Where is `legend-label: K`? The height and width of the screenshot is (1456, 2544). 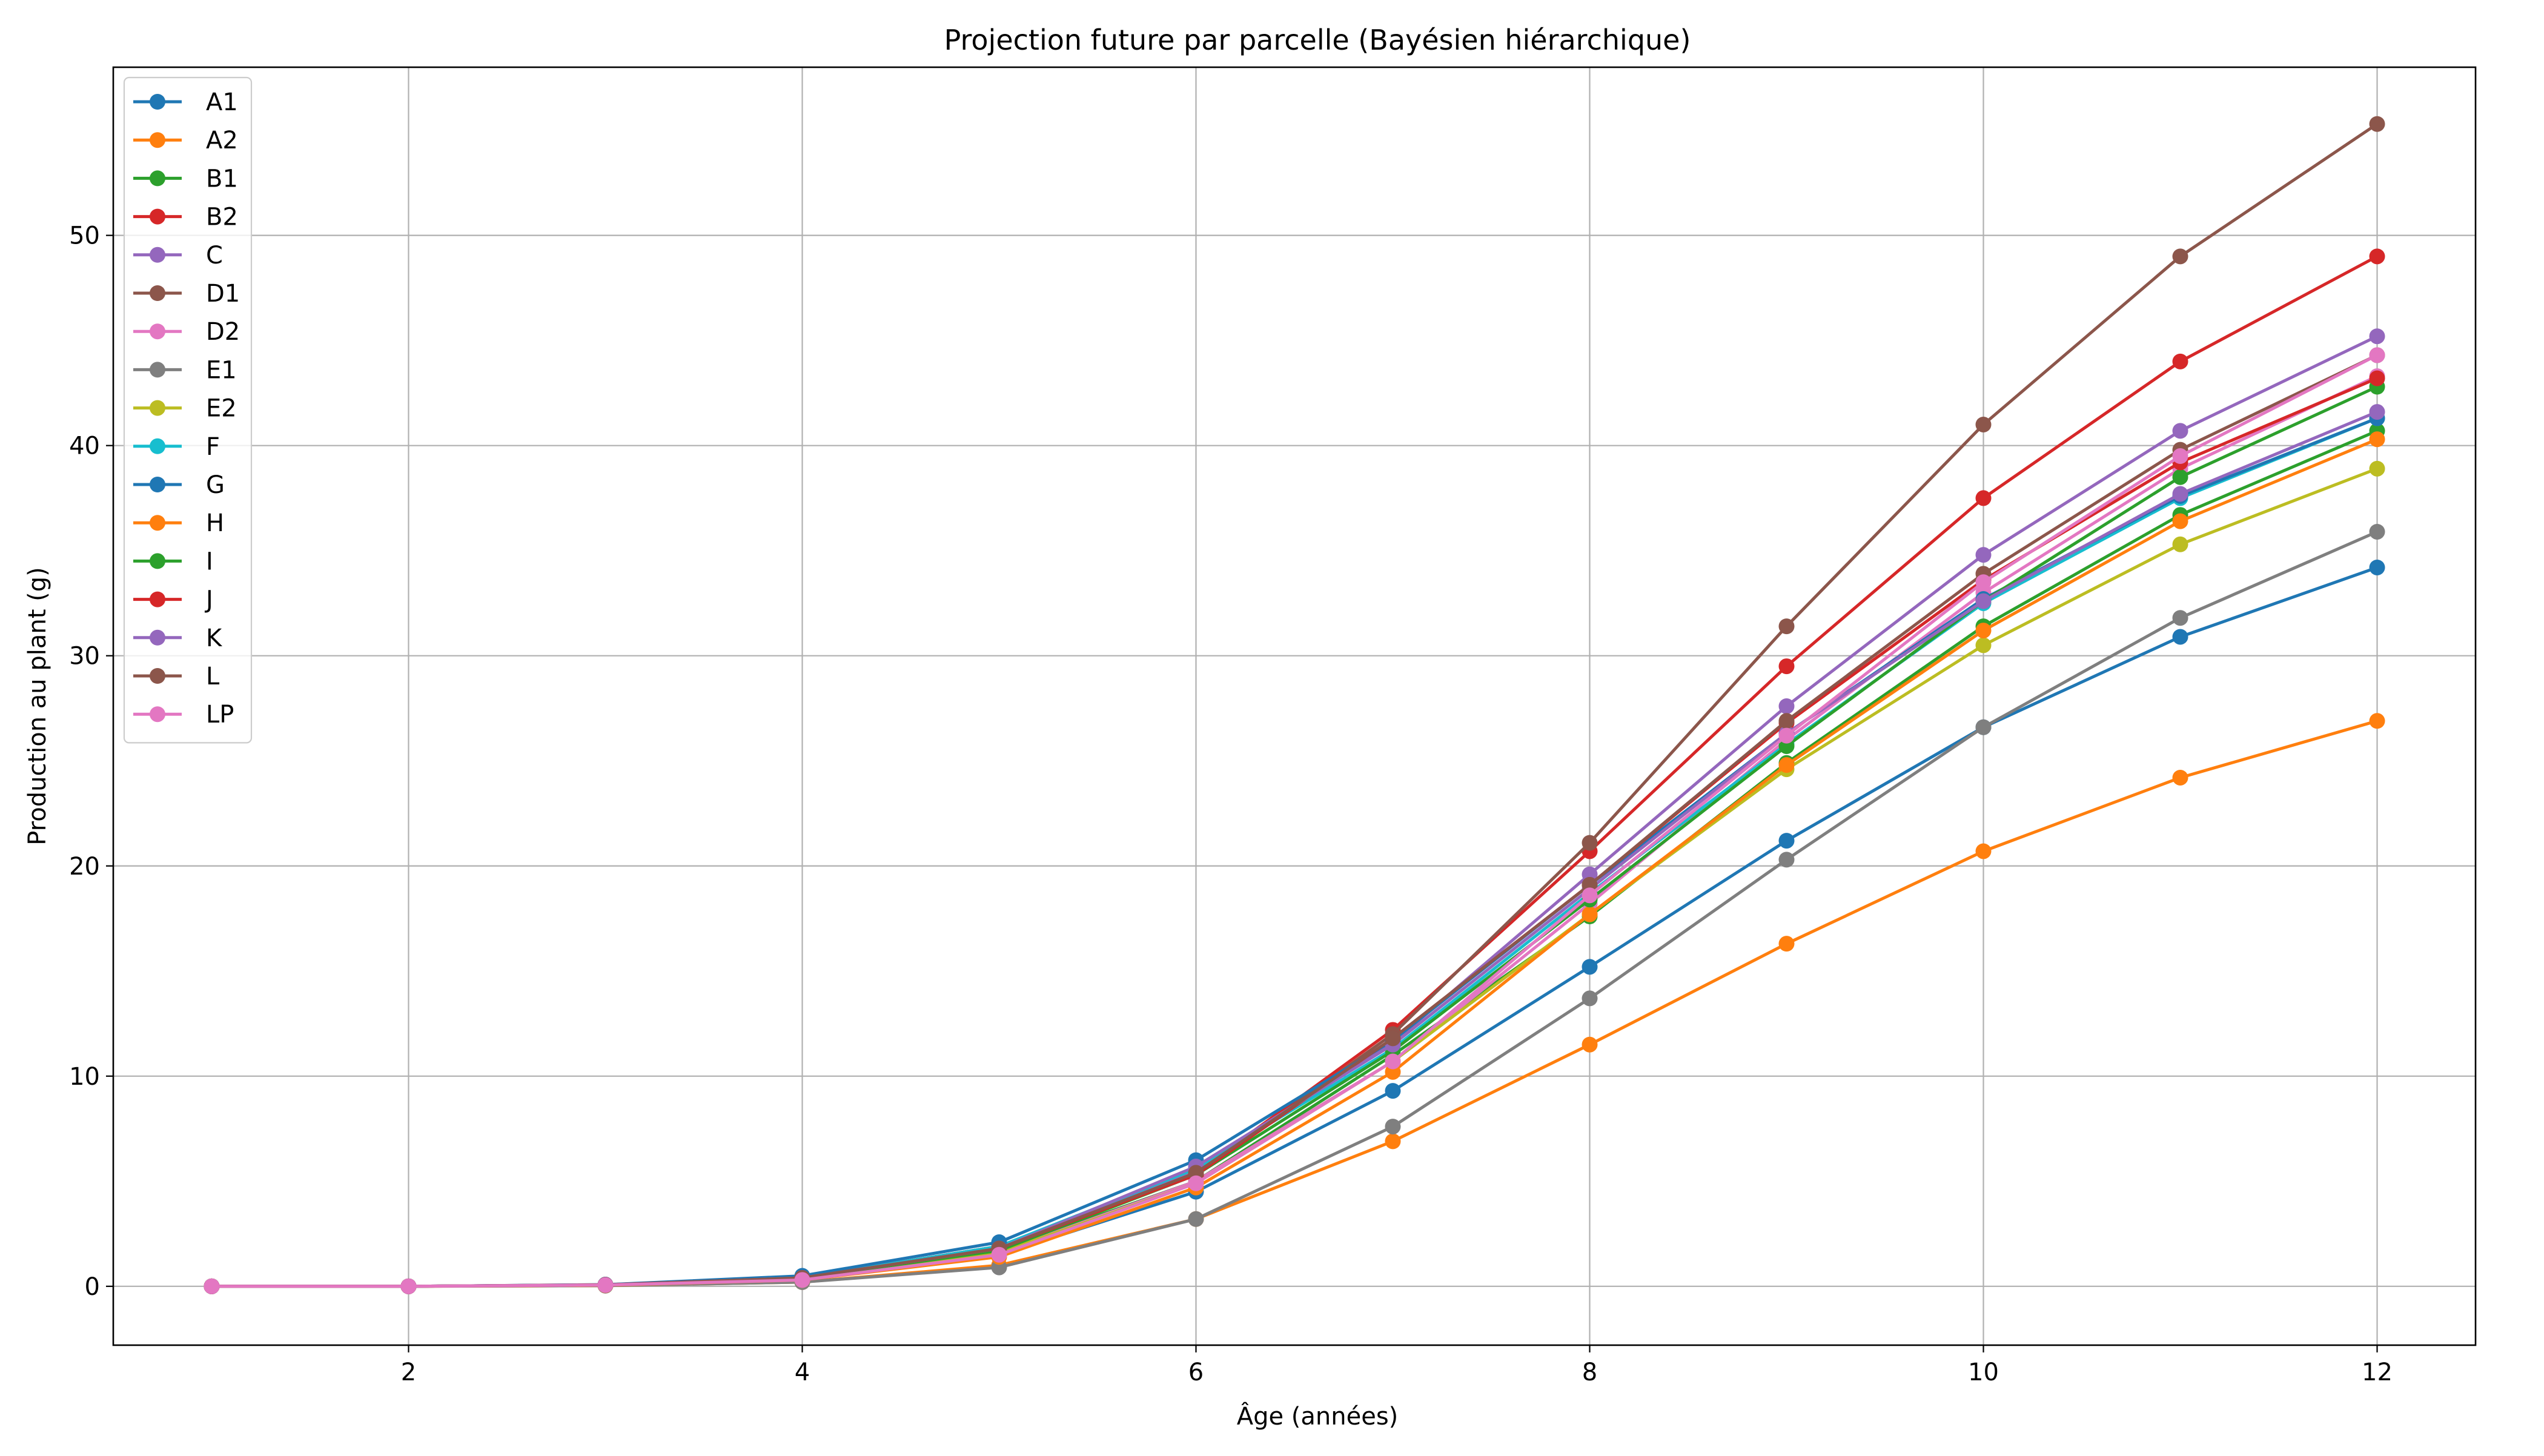
legend-label: K is located at coordinates (215, 638).